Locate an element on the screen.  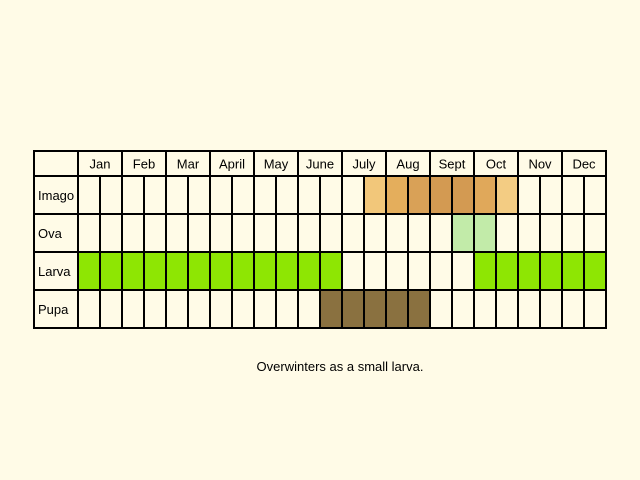
month-label: Sept is located at coordinates (452, 164).